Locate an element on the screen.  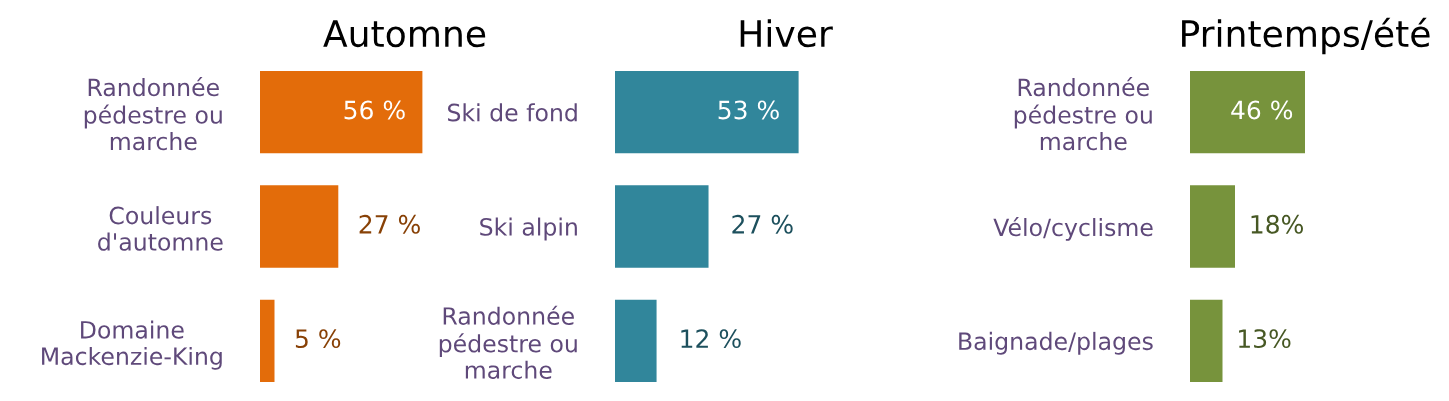
y-tick-label: Baignade/plages is located at coordinates (1056, 343).